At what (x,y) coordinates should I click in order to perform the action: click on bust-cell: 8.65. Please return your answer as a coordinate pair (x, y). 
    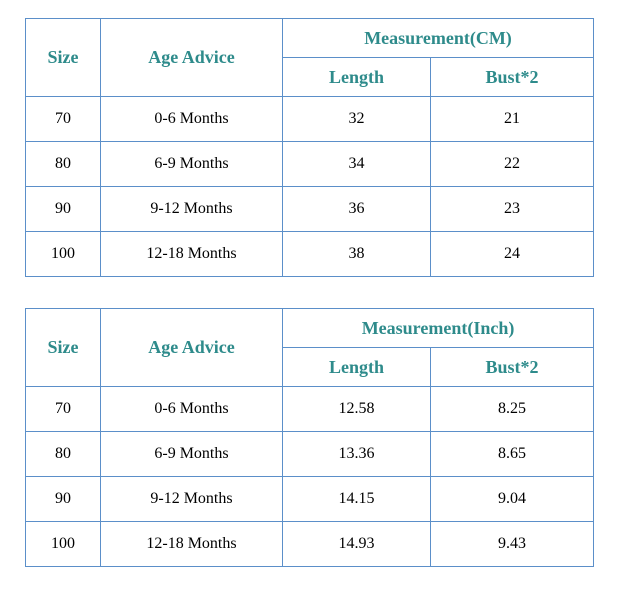
    Looking at the image, I should click on (512, 454).